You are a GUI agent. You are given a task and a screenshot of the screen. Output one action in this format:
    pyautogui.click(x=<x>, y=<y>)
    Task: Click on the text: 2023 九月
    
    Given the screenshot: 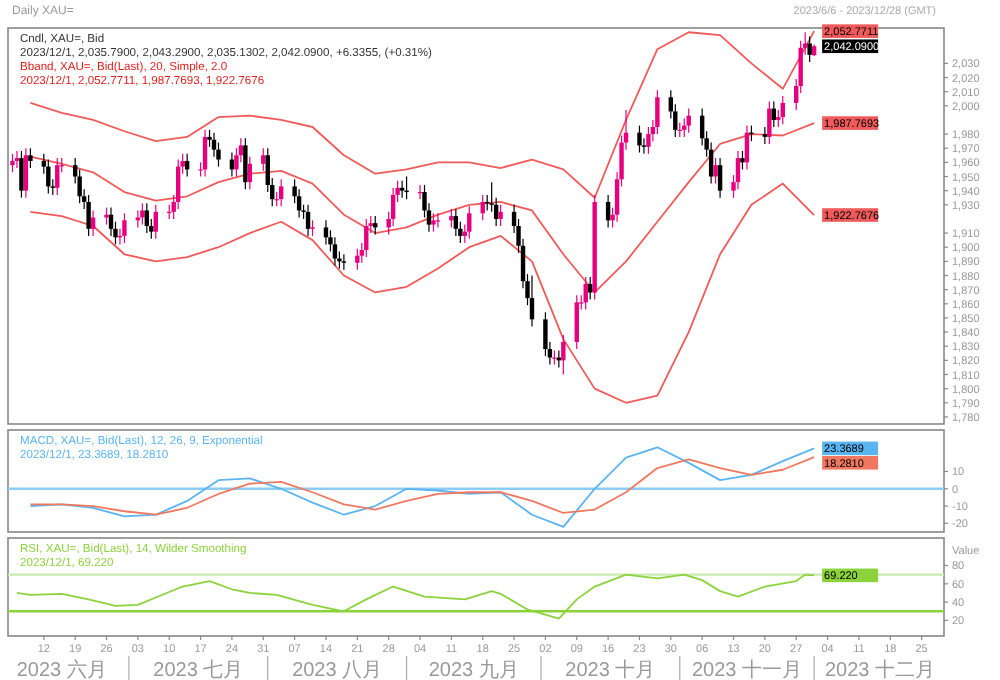 What is the action you would take?
    pyautogui.click(x=473, y=669)
    